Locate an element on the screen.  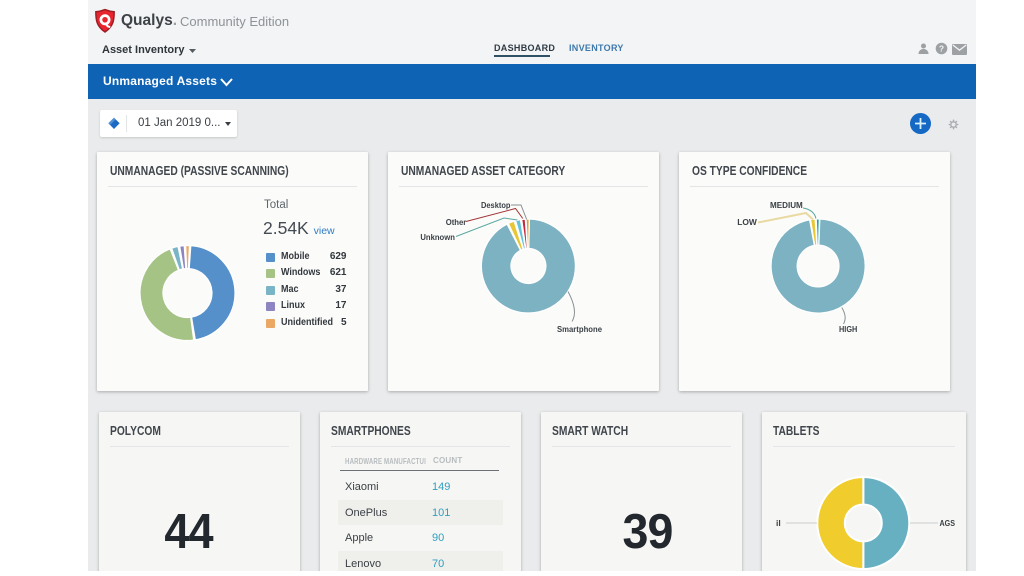
svg-text: il is located at coordinates (778, 523).